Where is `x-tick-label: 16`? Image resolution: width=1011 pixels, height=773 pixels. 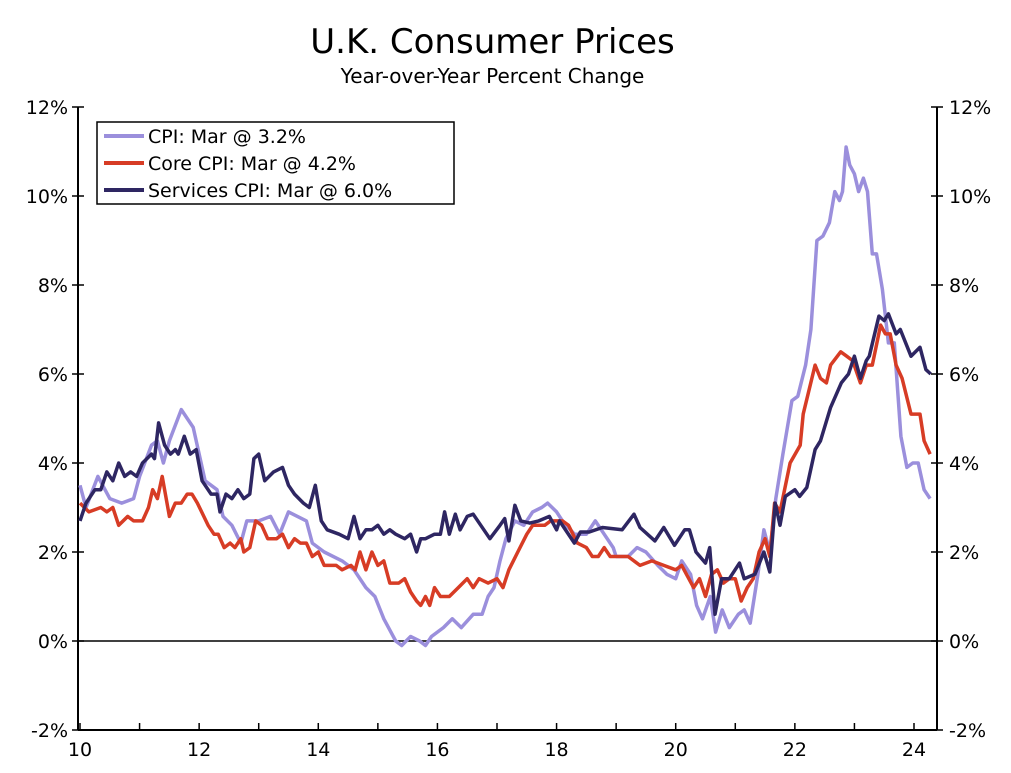
x-tick-label: 16 is located at coordinates (437, 750).